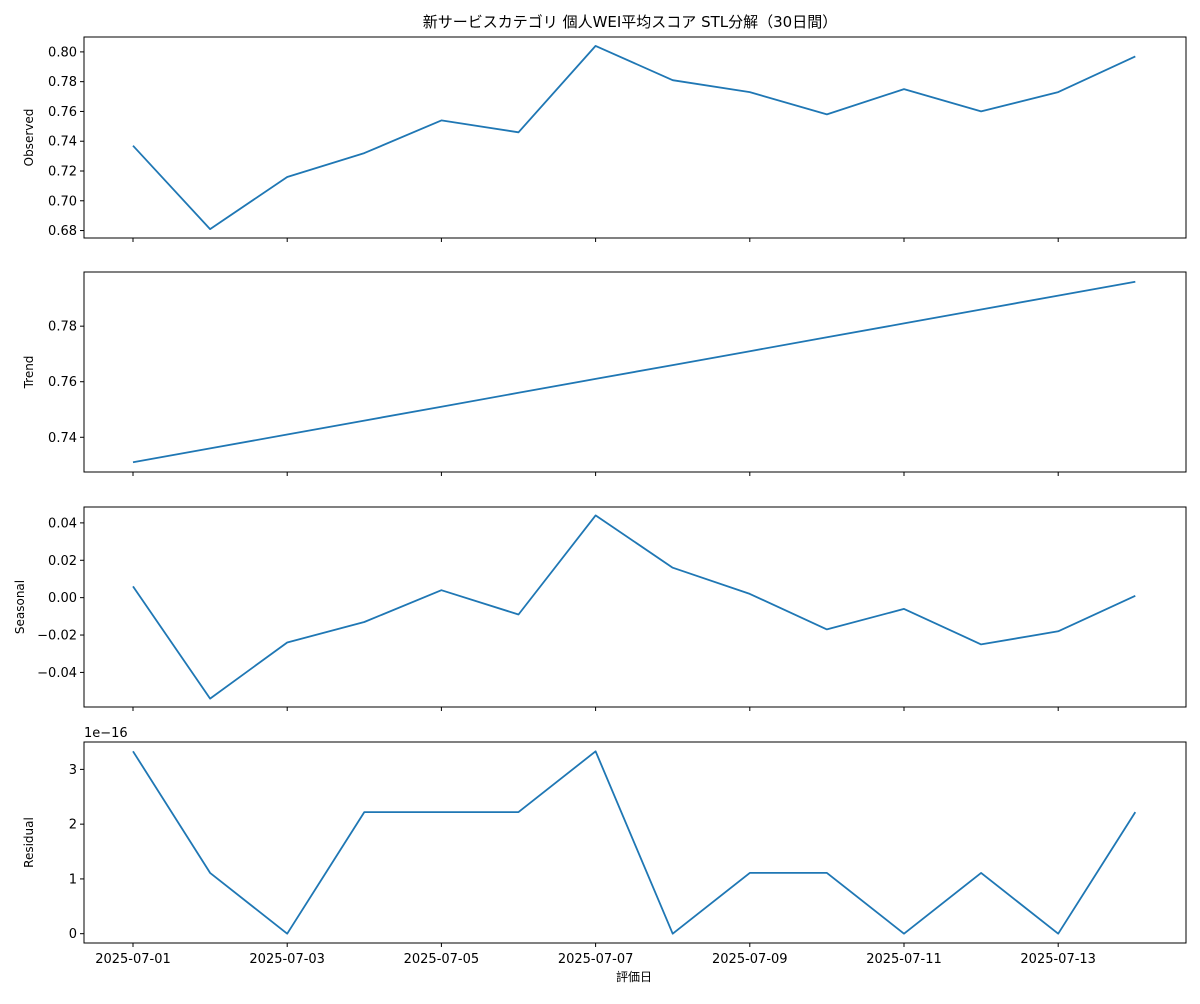  What do you see at coordinates (630, 22) in the screenshot?
I see `chart-title: 新サービスカテゴリ 個人WEI平均スコア STL分解（30日間）` at bounding box center [630, 22].